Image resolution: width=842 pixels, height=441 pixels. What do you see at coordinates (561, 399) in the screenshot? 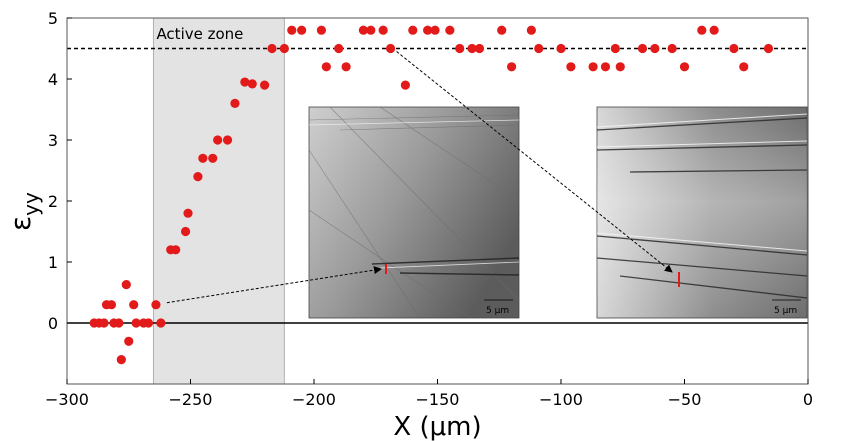
I see `x-tick-label: −100` at bounding box center [561, 399].